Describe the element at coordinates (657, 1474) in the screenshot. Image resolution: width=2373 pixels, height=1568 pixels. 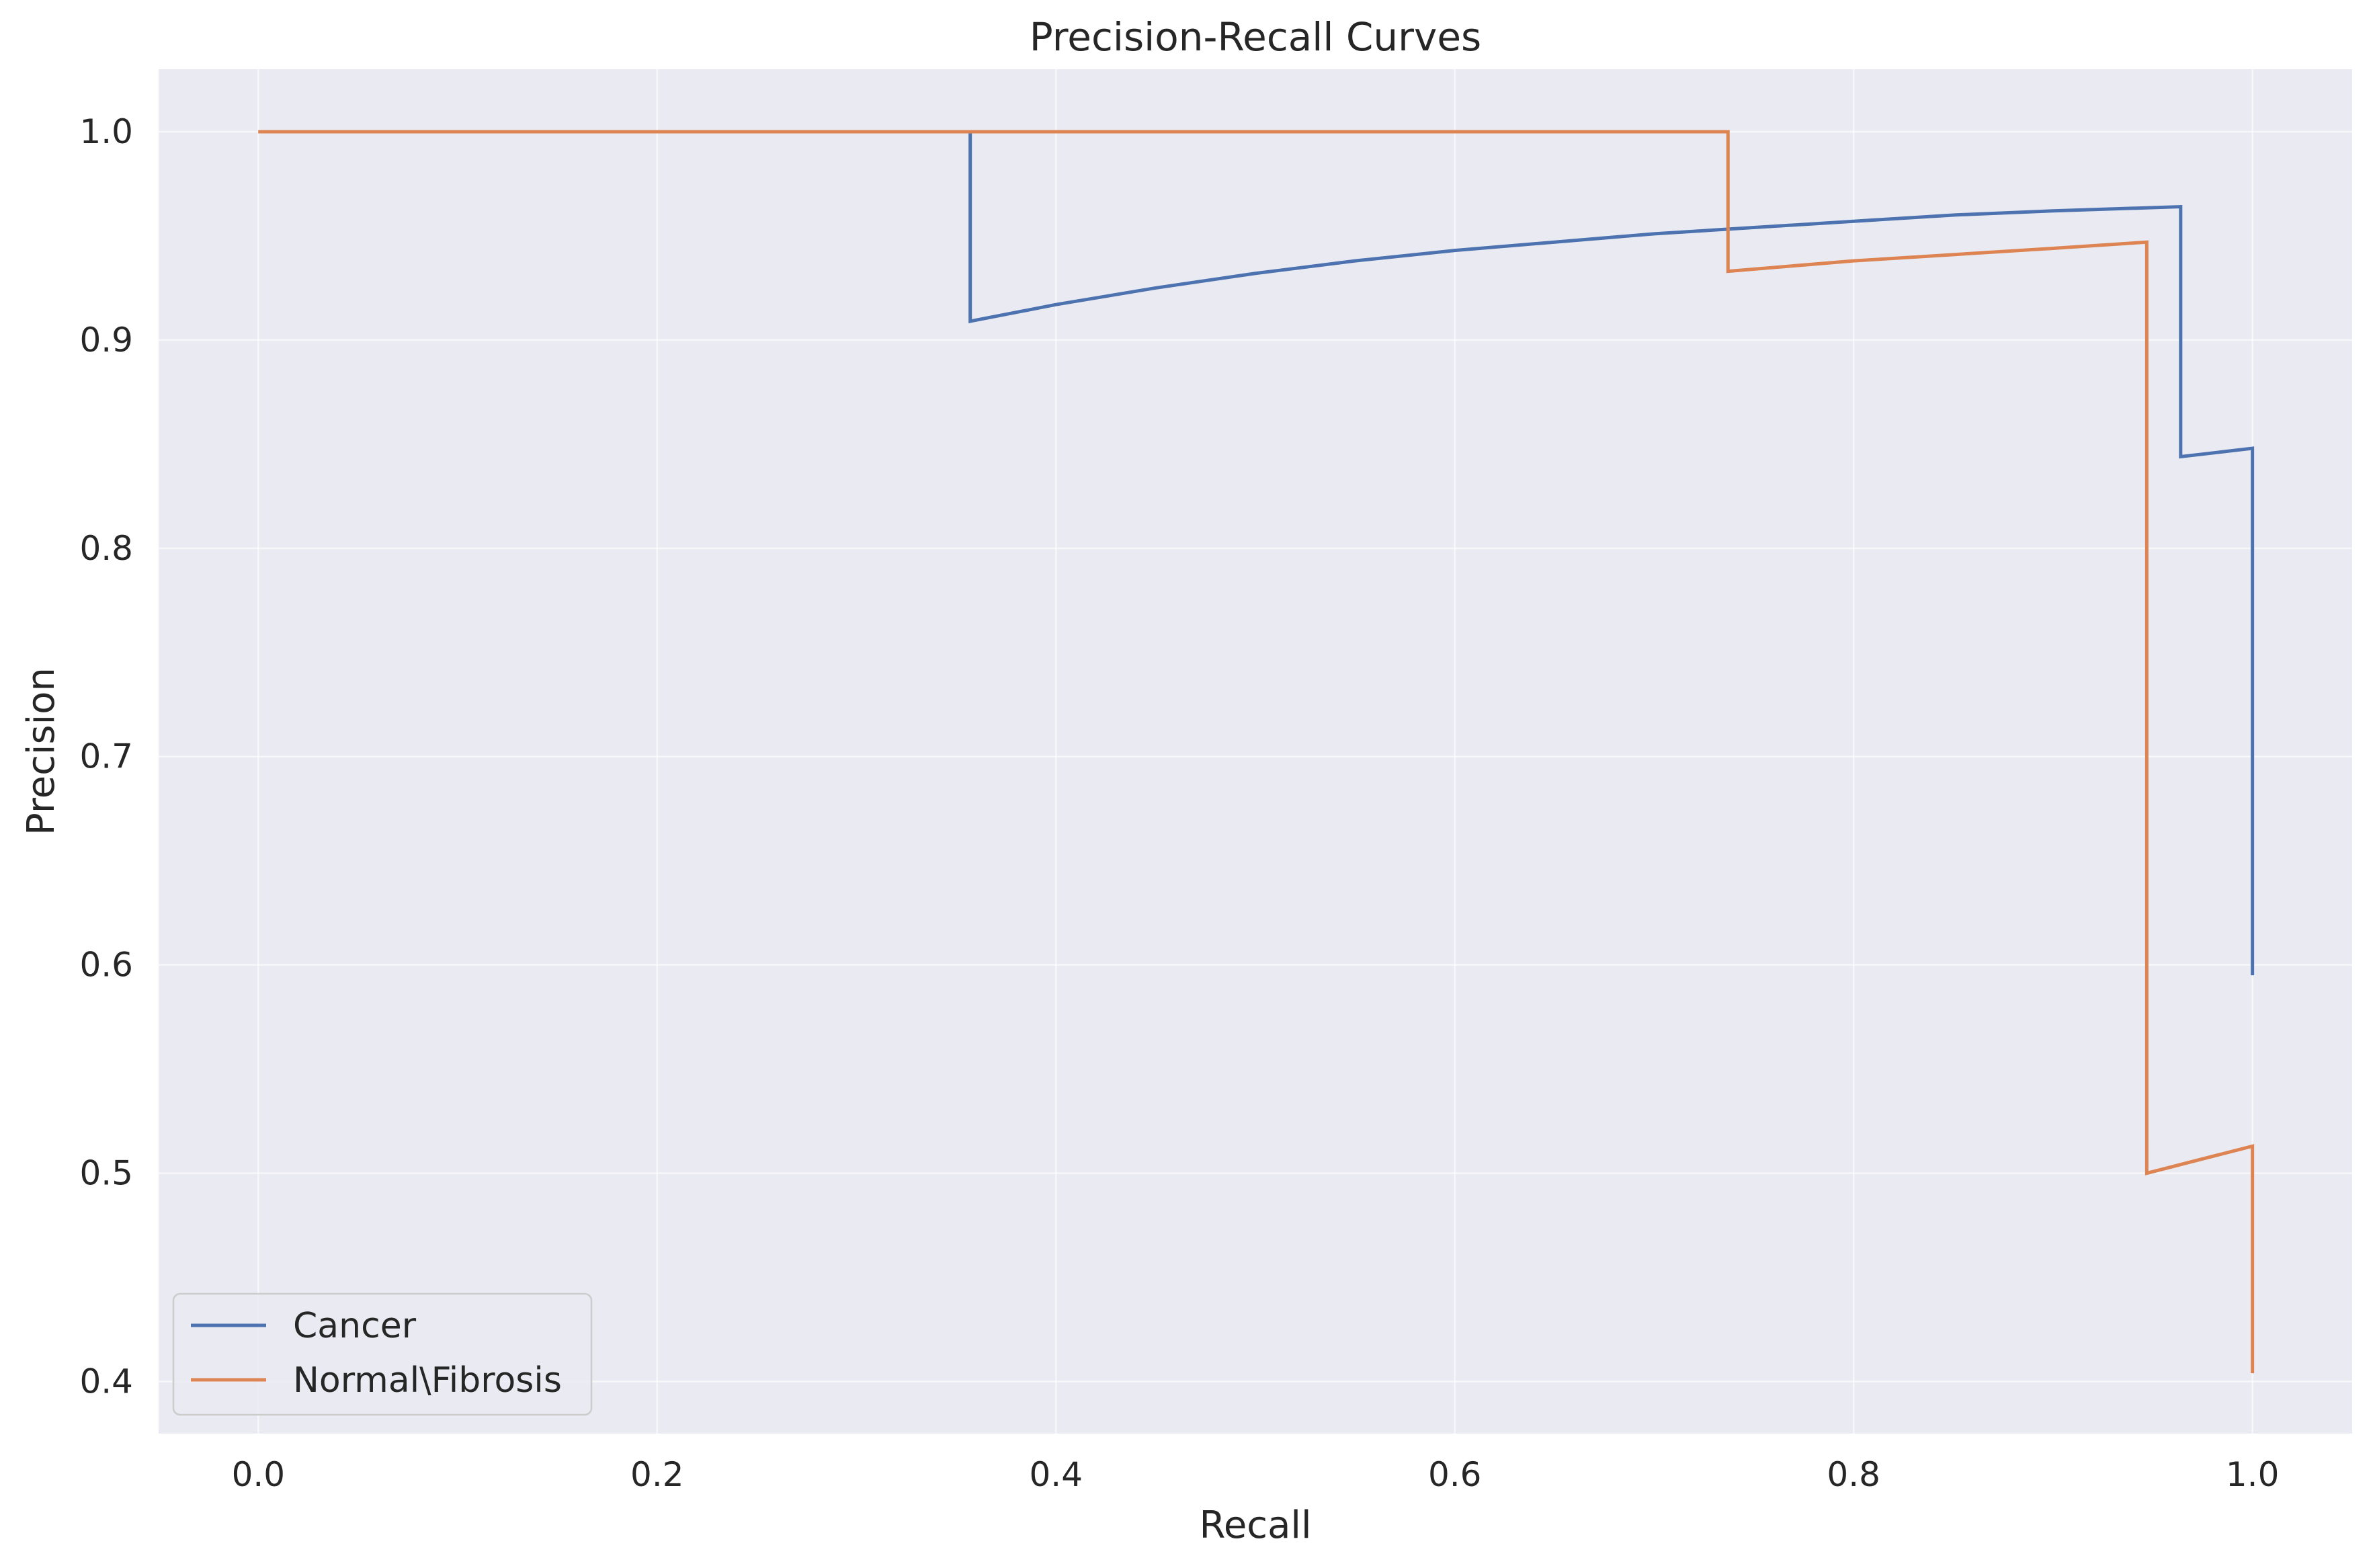
I see `x-tick-label: 0.2` at that location.